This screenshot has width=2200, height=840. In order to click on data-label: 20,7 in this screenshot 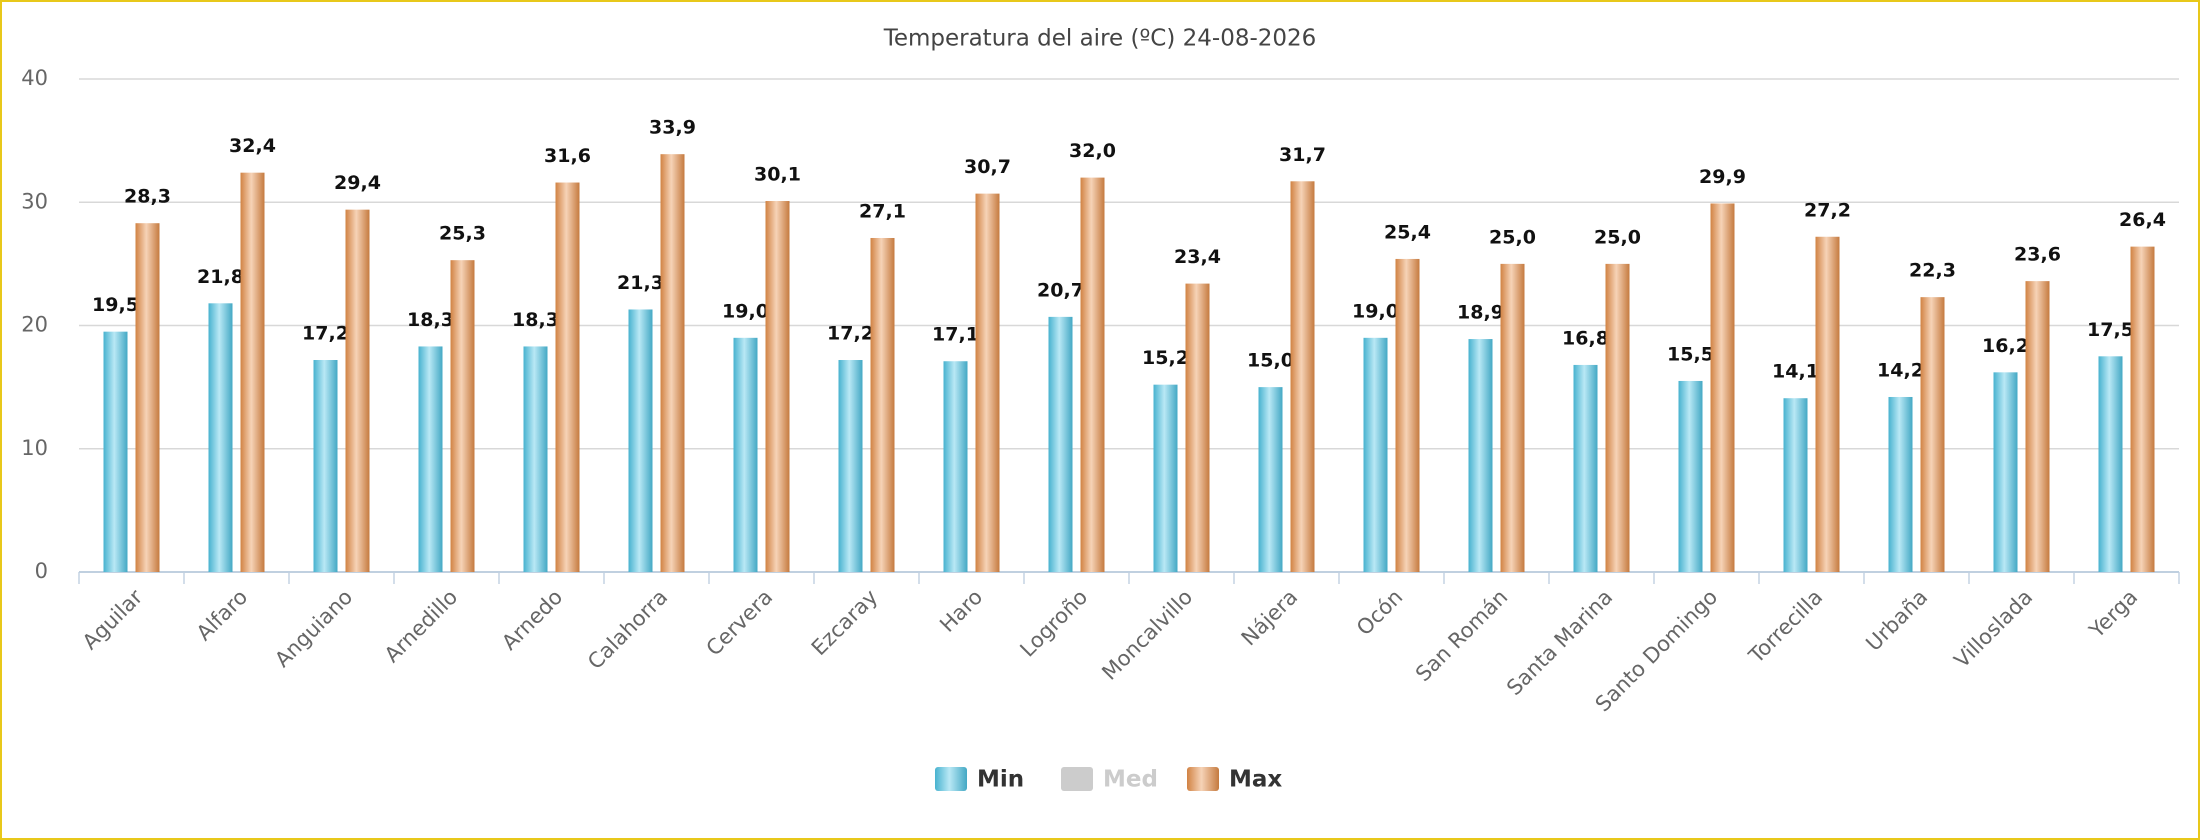, I will do `click(1060, 290)`.